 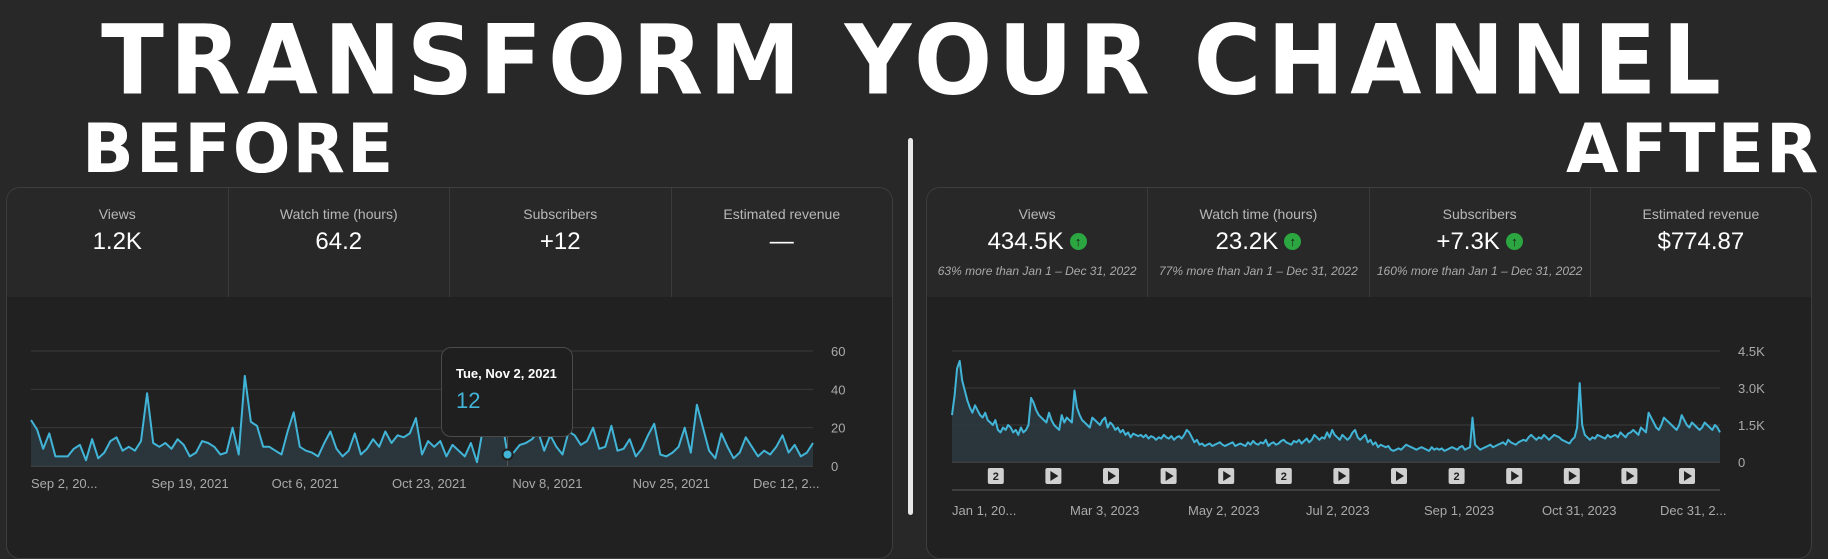 What do you see at coordinates (838, 351) in the screenshot?
I see `y-tick-label: 60` at bounding box center [838, 351].